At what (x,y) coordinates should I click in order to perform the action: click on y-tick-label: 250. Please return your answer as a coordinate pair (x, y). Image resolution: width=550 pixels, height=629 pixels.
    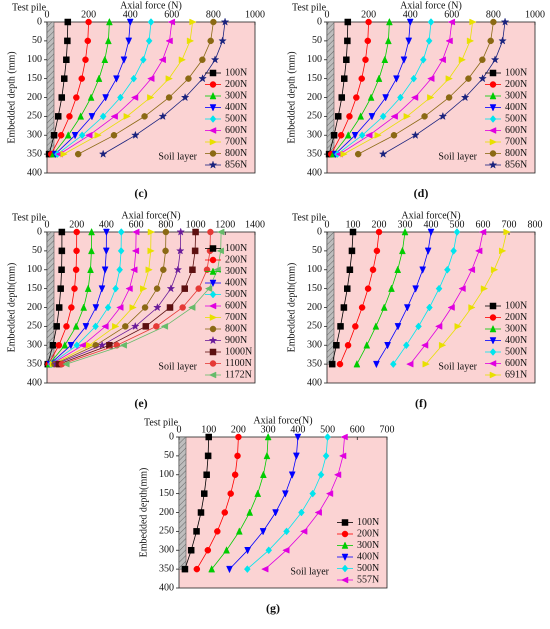
    Looking at the image, I should click on (34, 326).